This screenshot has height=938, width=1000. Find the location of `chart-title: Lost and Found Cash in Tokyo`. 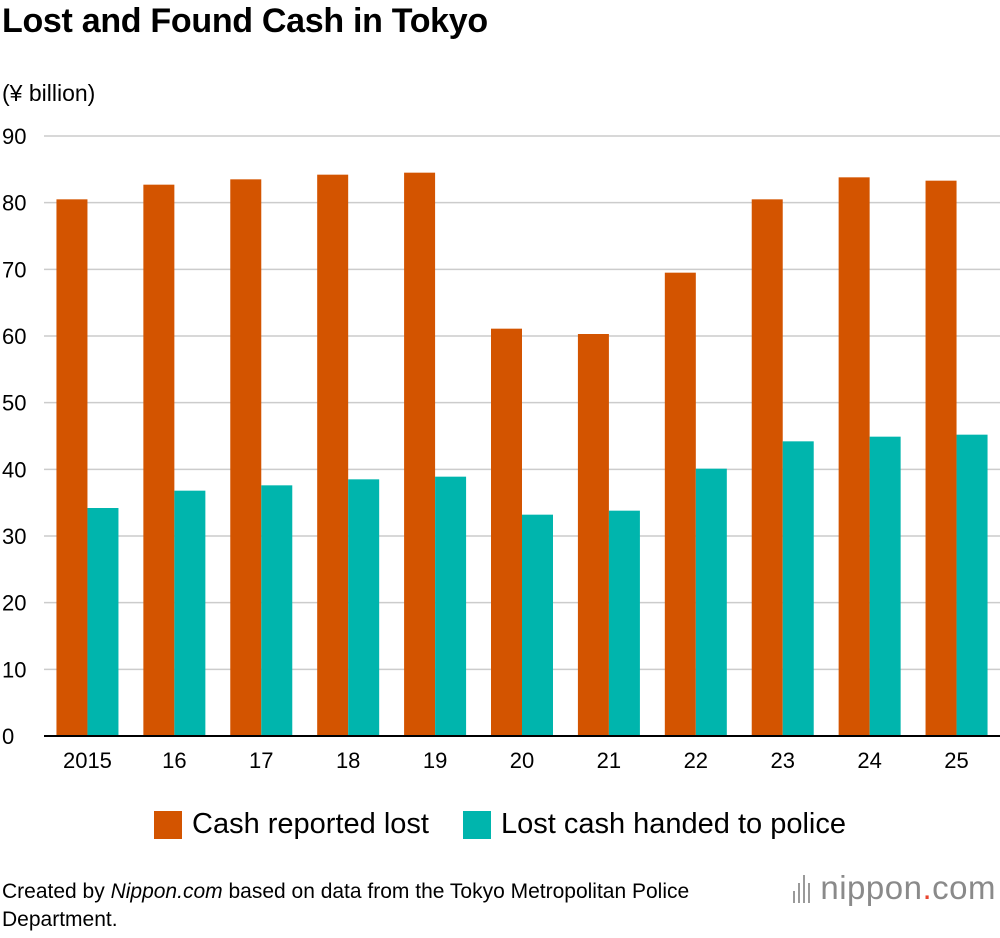

chart-title: Lost and Found Cash in Tokyo is located at coordinates (245, 21).